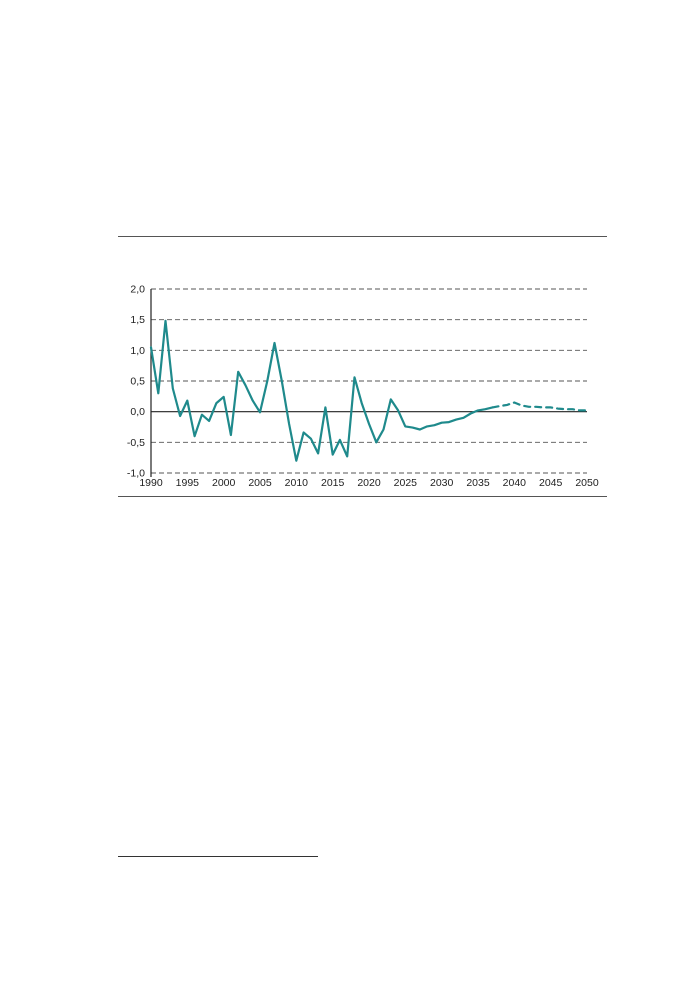 The width and height of the screenshot is (693, 985). Describe the element at coordinates (137, 412) in the screenshot. I see `y-tick-label: 0,0` at that location.